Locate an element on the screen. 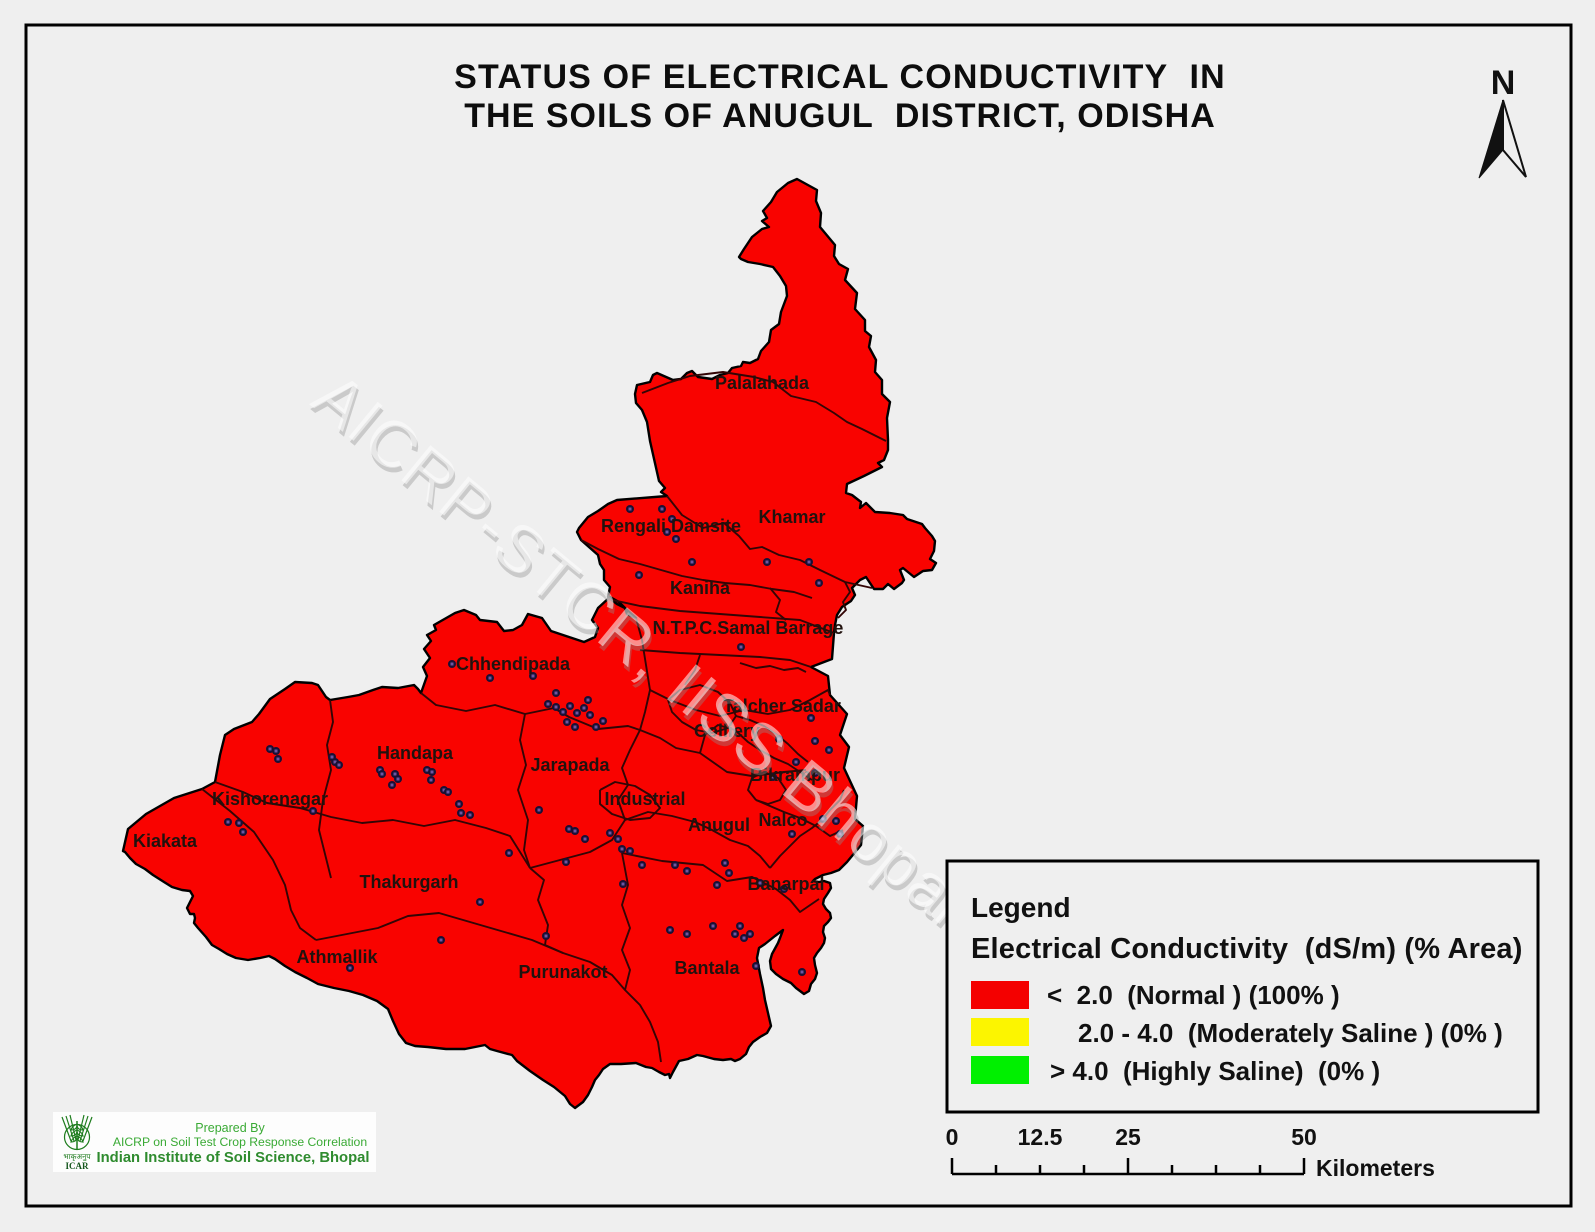 This screenshot has width=1595, height=1232. svg-text:STATUS OF ELECTRICAL CONDUCTIV: STATUS OF ELECTRICAL CONDUCTIVITY IN is located at coordinates (840, 77).